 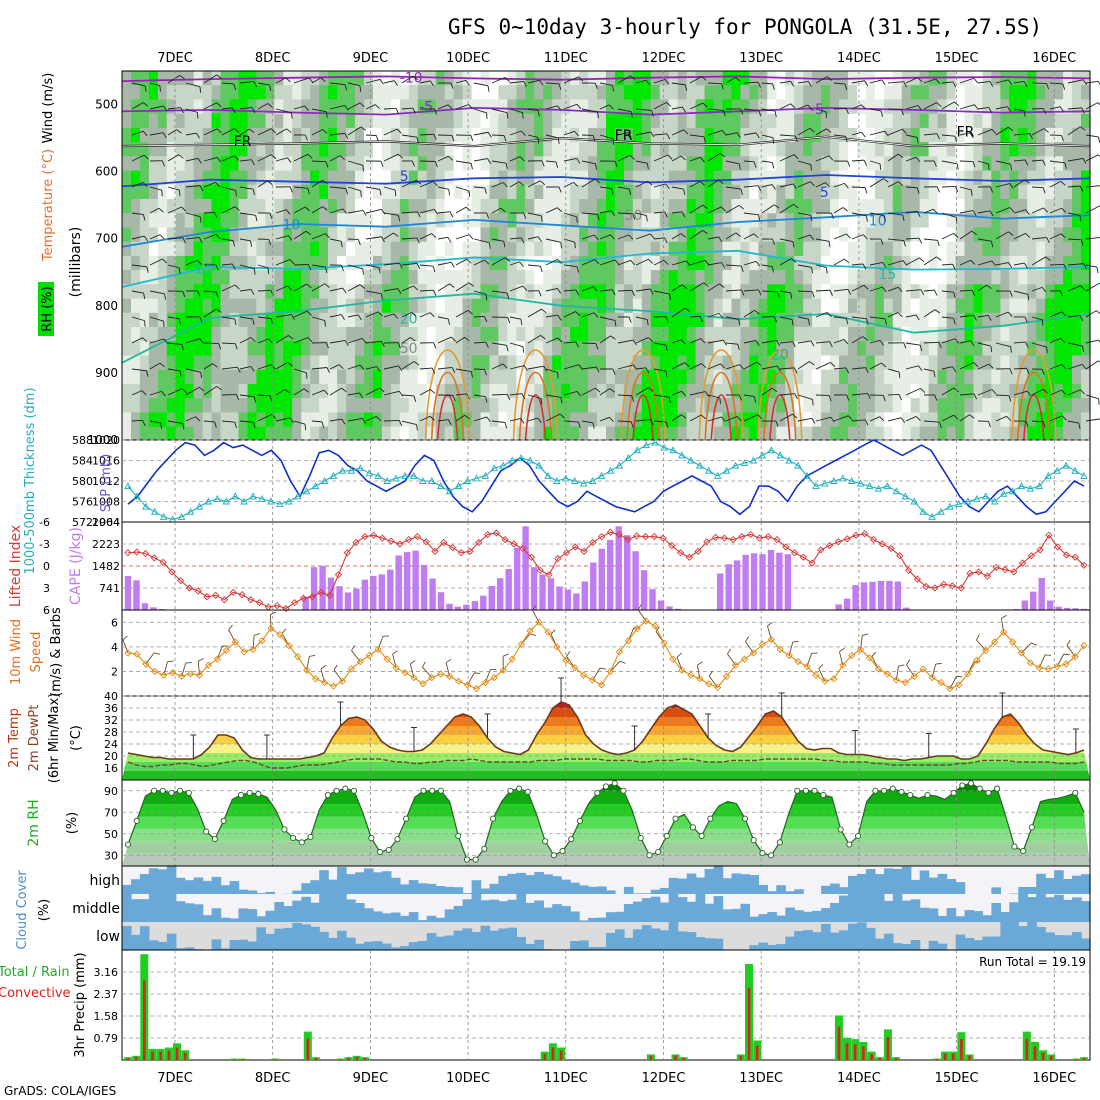 What do you see at coordinates (444, 542) in the screenshot?
I see `lifted-index-point` at bounding box center [444, 542].